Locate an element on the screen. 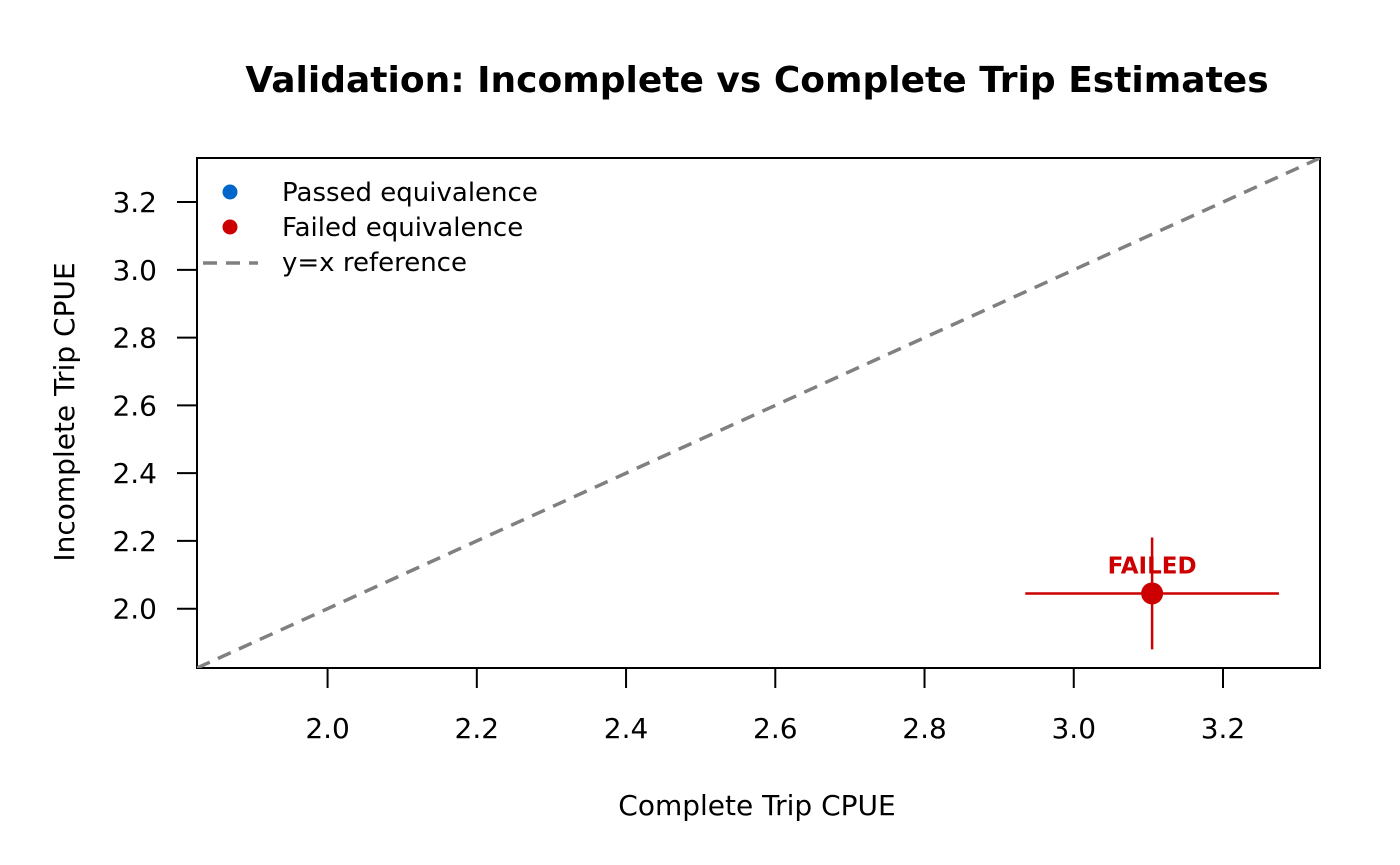 This screenshot has height=865, width=1400. y-tick-label: 2.0 is located at coordinates (134, 609).